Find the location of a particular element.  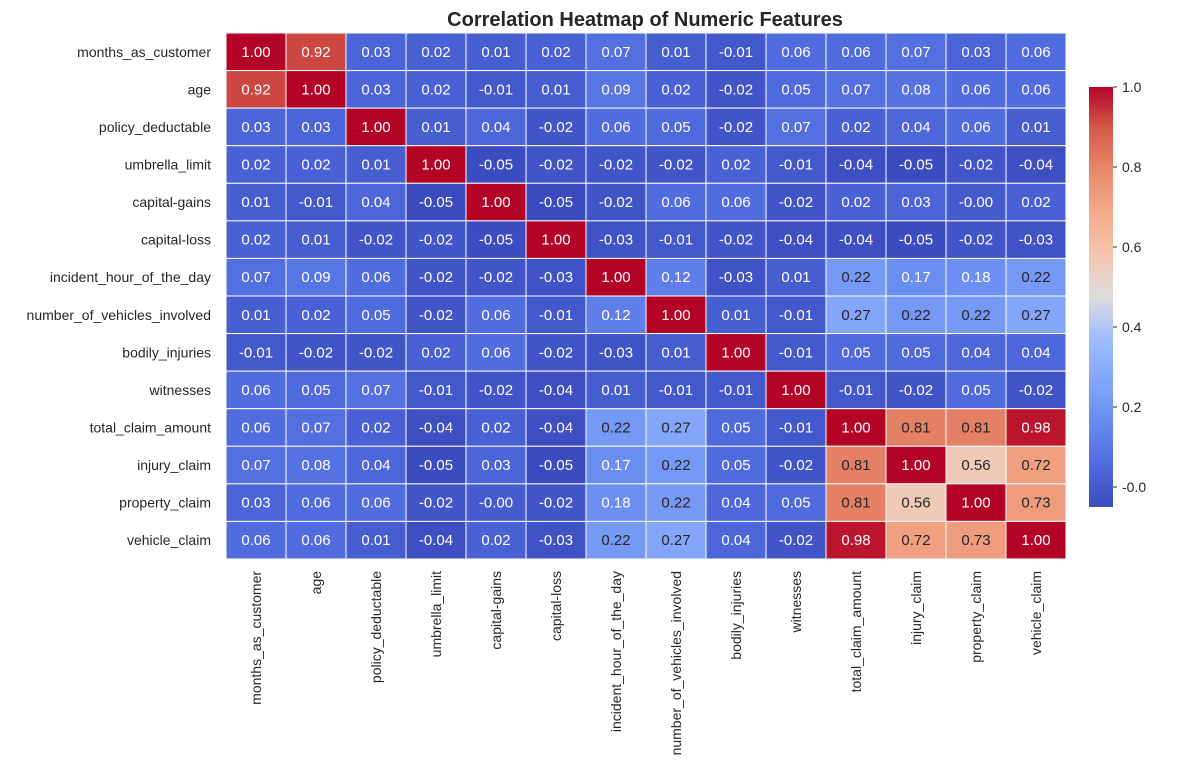

colorbar-tick-label: 1.0 is located at coordinates (1132, 87).